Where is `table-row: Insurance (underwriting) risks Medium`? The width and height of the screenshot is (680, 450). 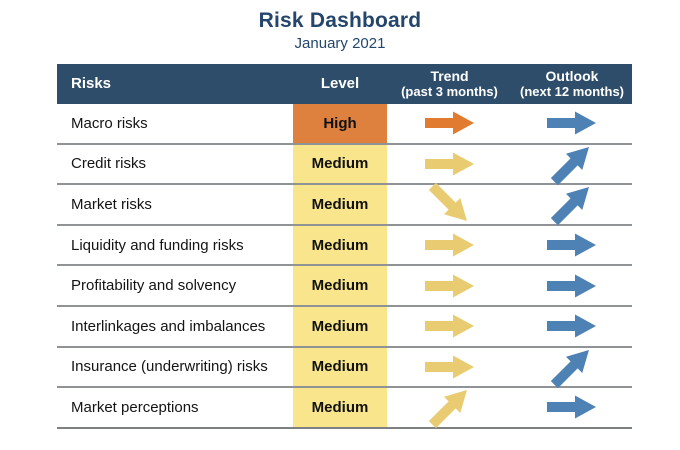
table-row: Insurance (underwriting) risks Medium is located at coordinates (344, 368).